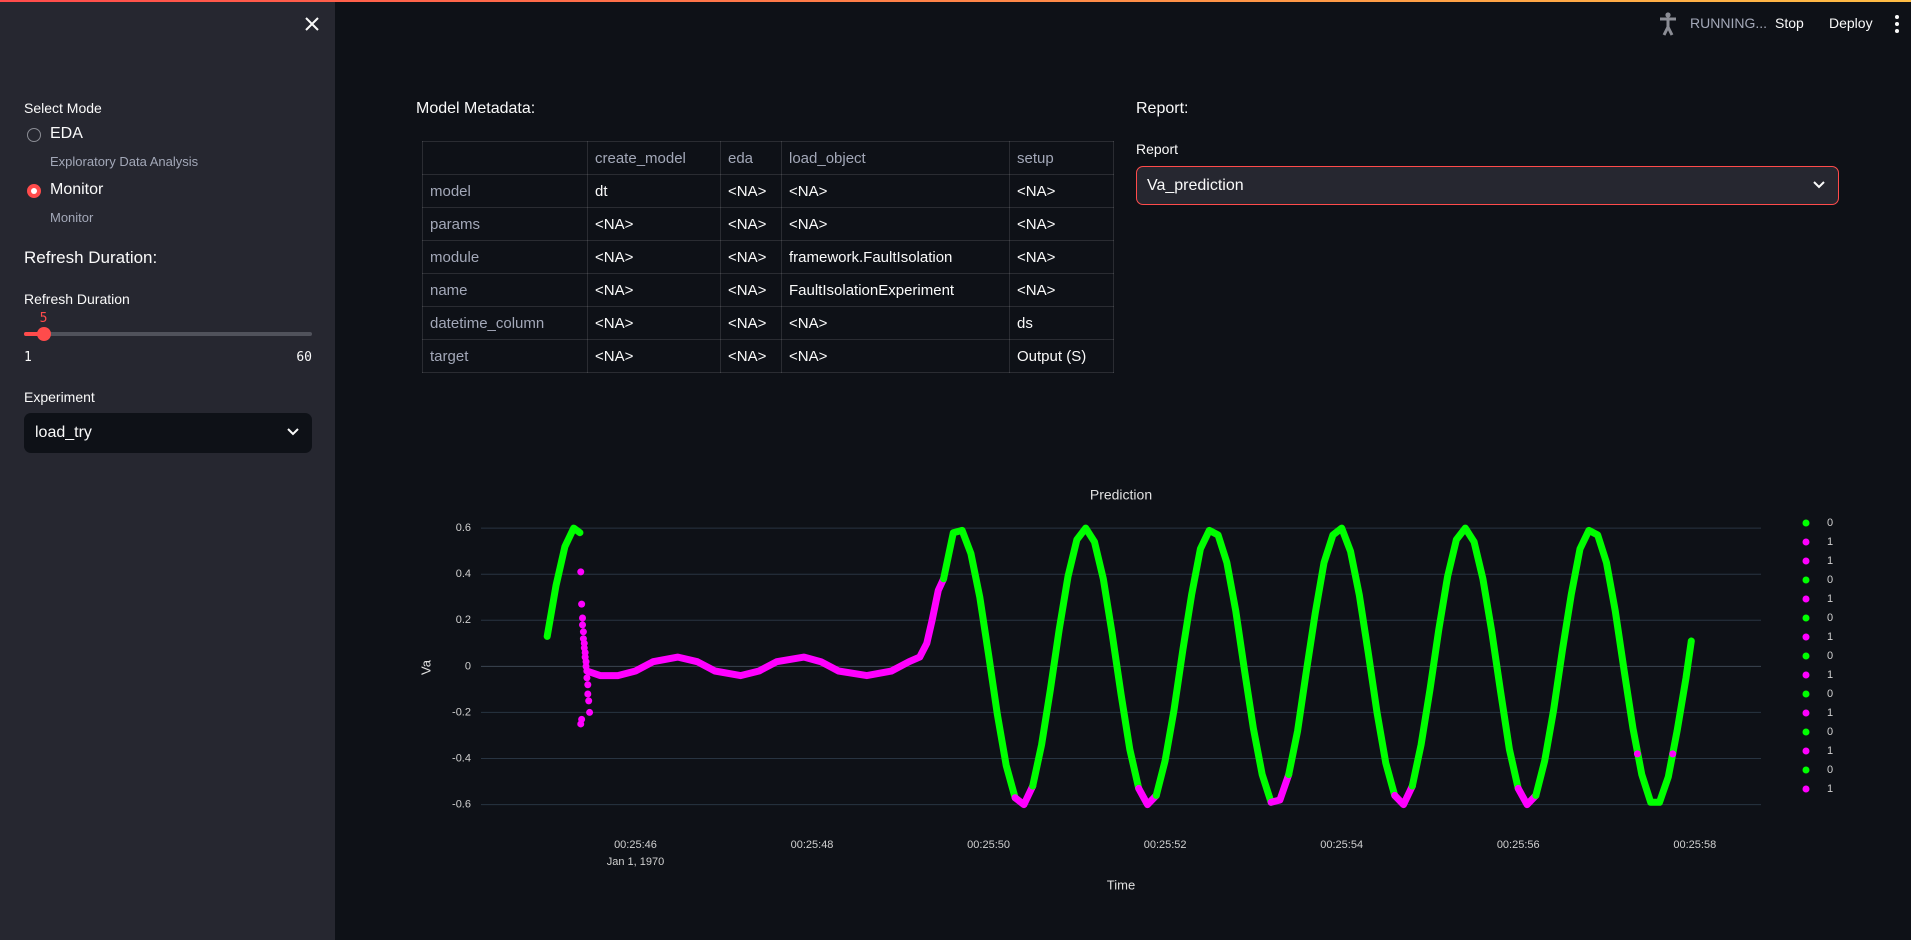 This screenshot has width=1911, height=940. Describe the element at coordinates (654, 158) in the screenshot. I see `column-header: create_model` at that location.